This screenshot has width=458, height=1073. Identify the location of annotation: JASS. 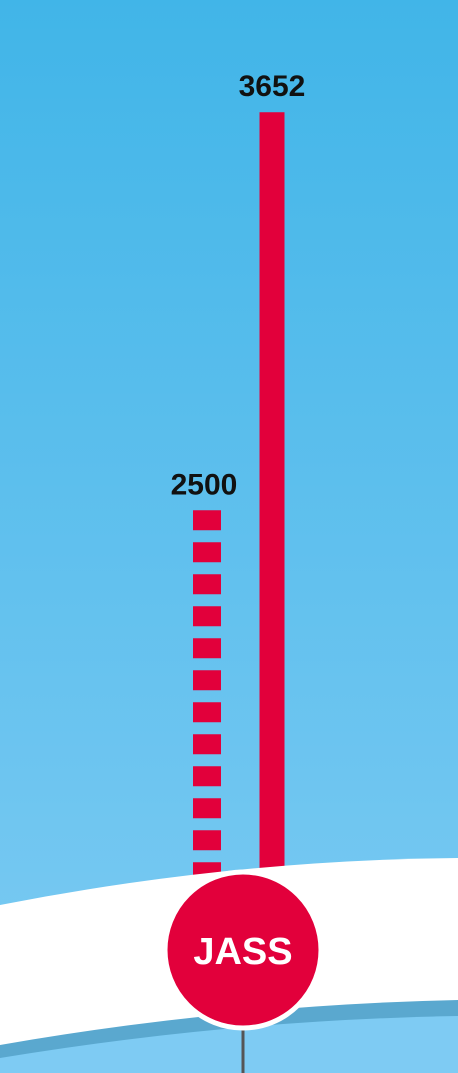
(242, 952).